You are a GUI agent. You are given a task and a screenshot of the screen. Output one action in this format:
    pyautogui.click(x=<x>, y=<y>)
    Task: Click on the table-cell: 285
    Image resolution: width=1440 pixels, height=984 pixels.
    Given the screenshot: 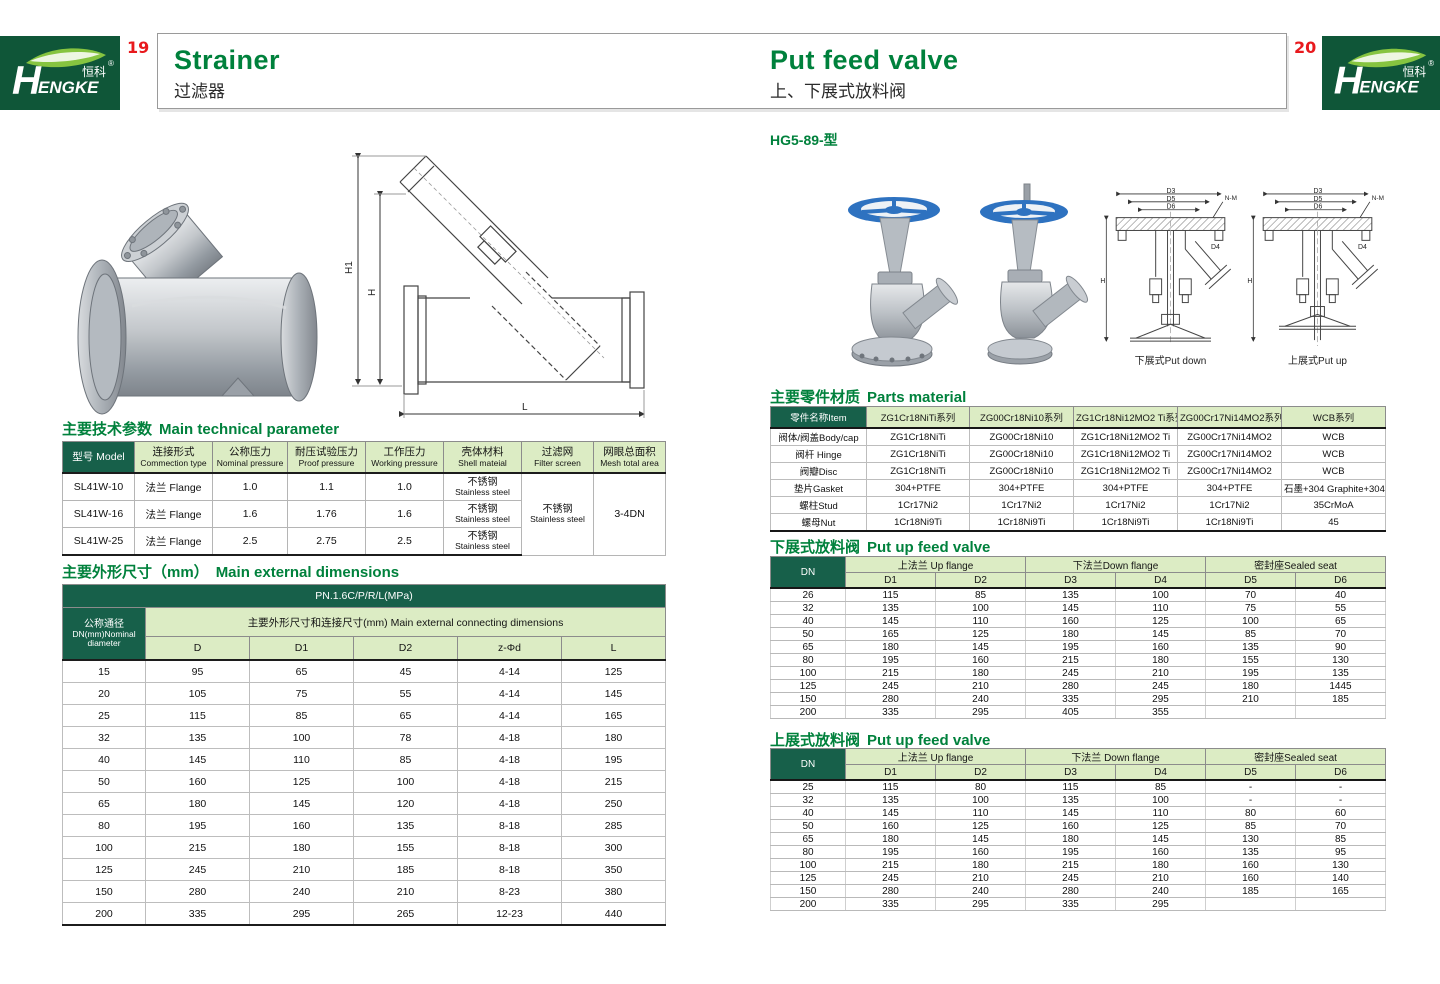 What is the action you would take?
    pyautogui.click(x=613, y=825)
    